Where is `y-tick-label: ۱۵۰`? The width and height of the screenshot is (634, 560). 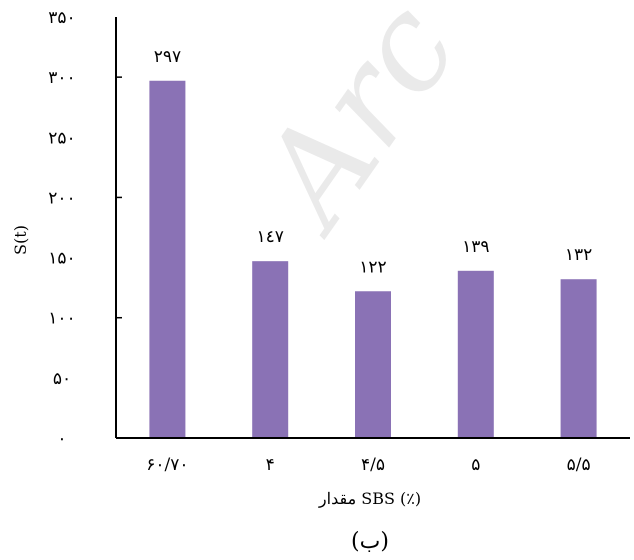 y-tick-label: ۱۵۰ is located at coordinates (61, 259).